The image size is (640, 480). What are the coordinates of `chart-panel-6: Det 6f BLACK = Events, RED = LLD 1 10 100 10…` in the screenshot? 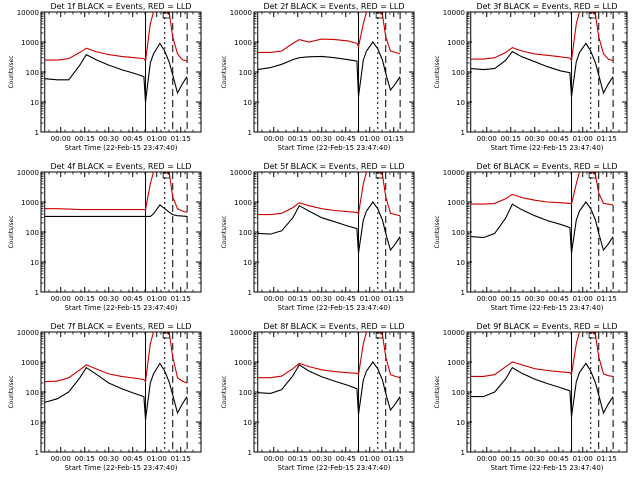 It's located at (531, 237).